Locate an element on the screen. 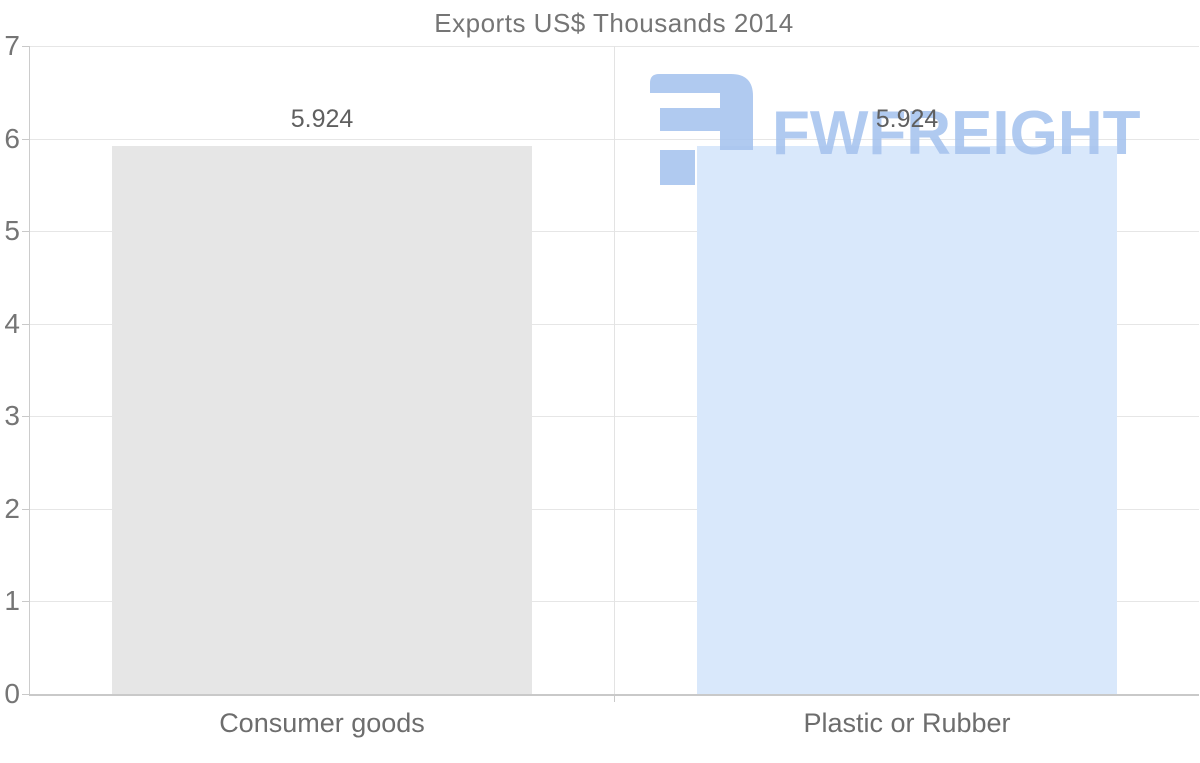 The image size is (1200, 763). category-label: Plastic or Rubber is located at coordinates (907, 723).